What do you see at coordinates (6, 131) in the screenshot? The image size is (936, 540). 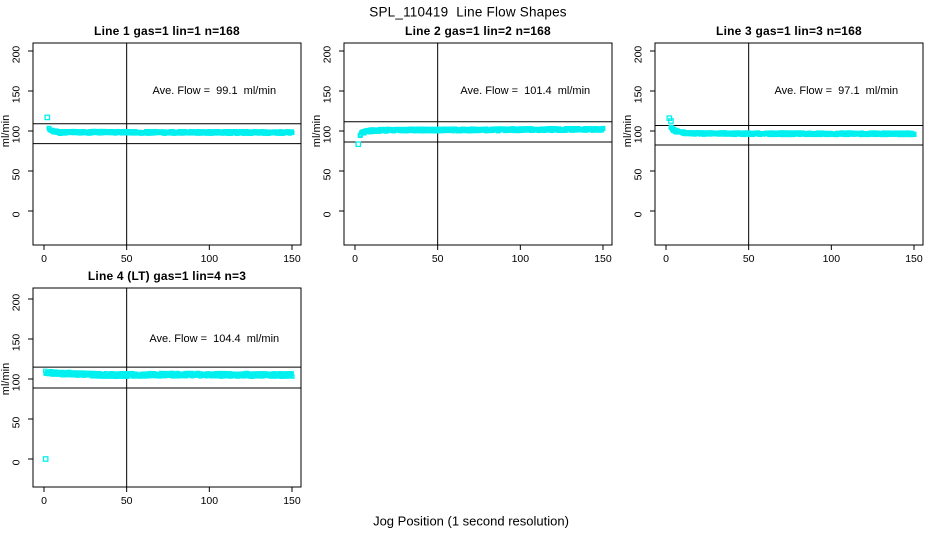 I see `y-axis-label-panel1: ml/min` at bounding box center [6, 131].